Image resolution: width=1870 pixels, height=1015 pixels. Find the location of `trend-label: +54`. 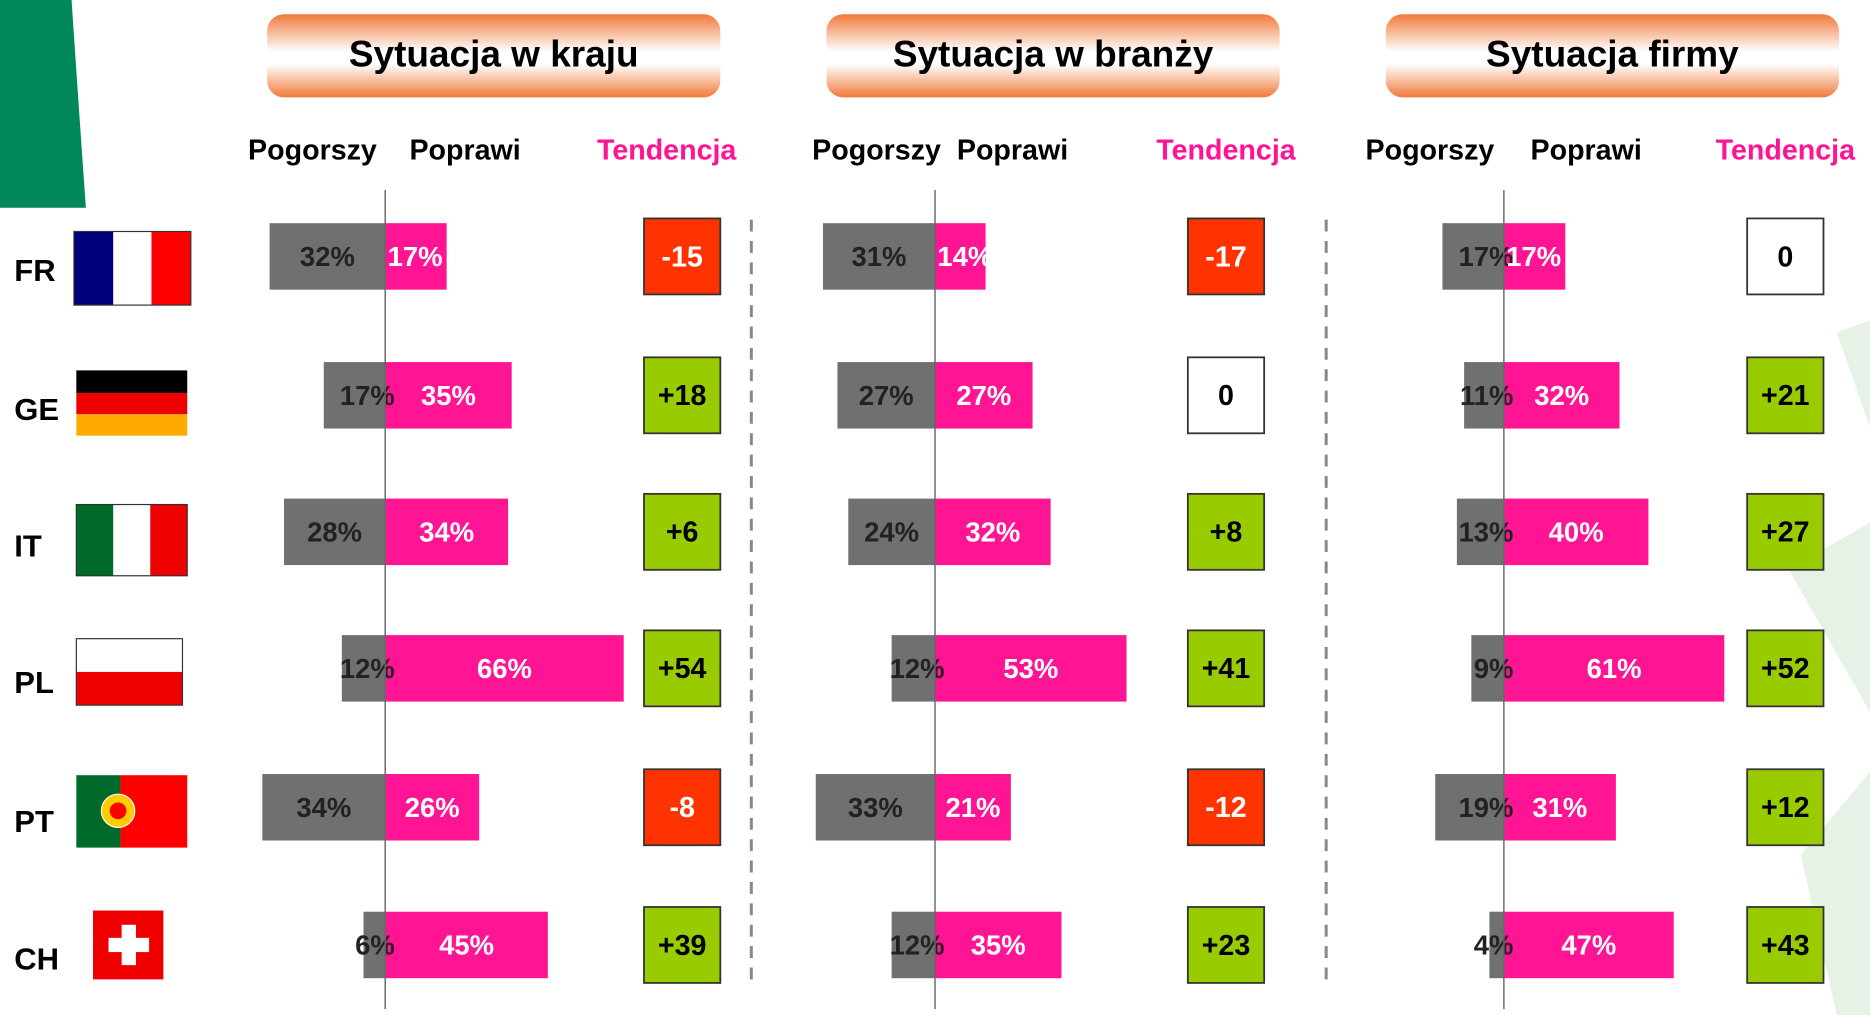

trend-label: +54 is located at coordinates (682, 669).